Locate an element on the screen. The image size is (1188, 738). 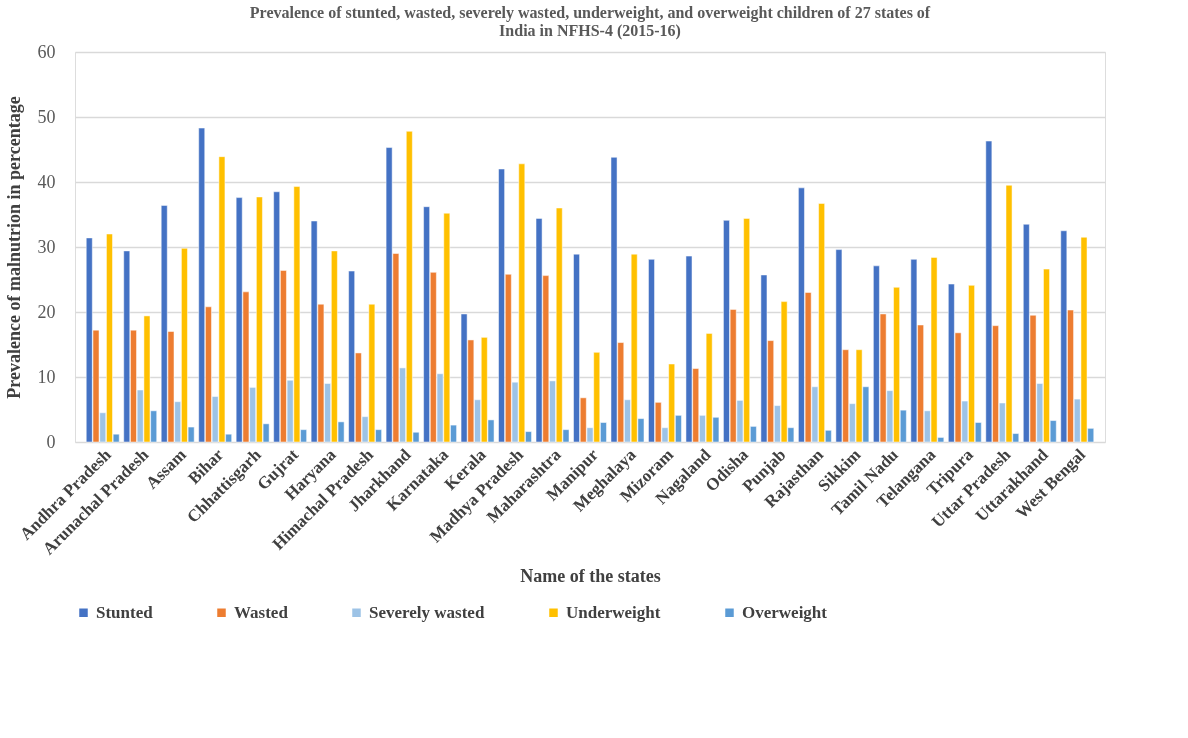
y-tick-label: 0 is located at coordinates (51, 441).